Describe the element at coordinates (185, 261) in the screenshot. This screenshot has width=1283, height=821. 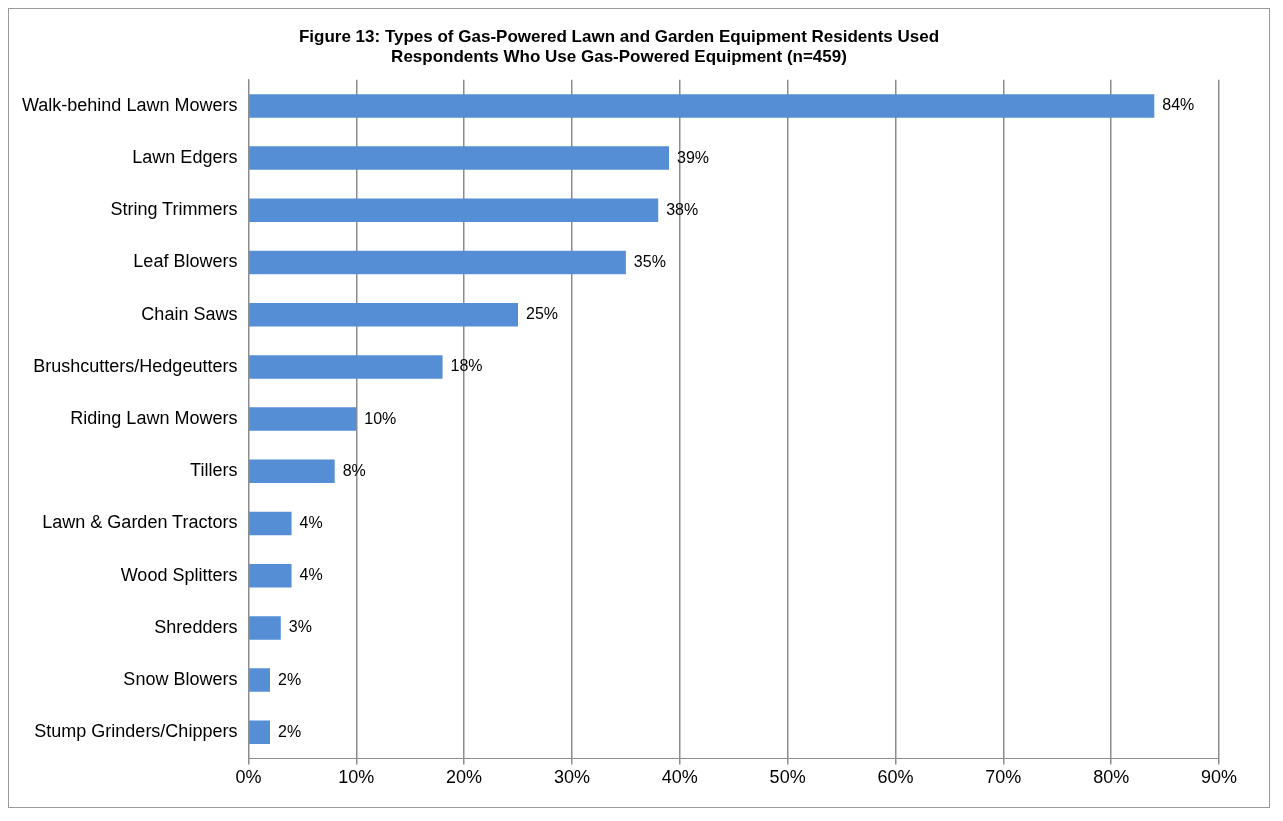
I see `y-tick-label: Leaf Blowers` at that location.